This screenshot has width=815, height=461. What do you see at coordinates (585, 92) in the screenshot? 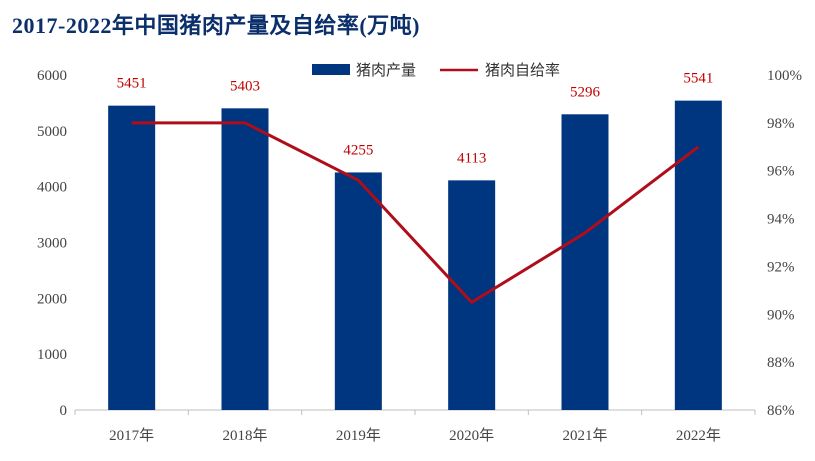
I see `bar-data-label: 5296` at bounding box center [585, 92].